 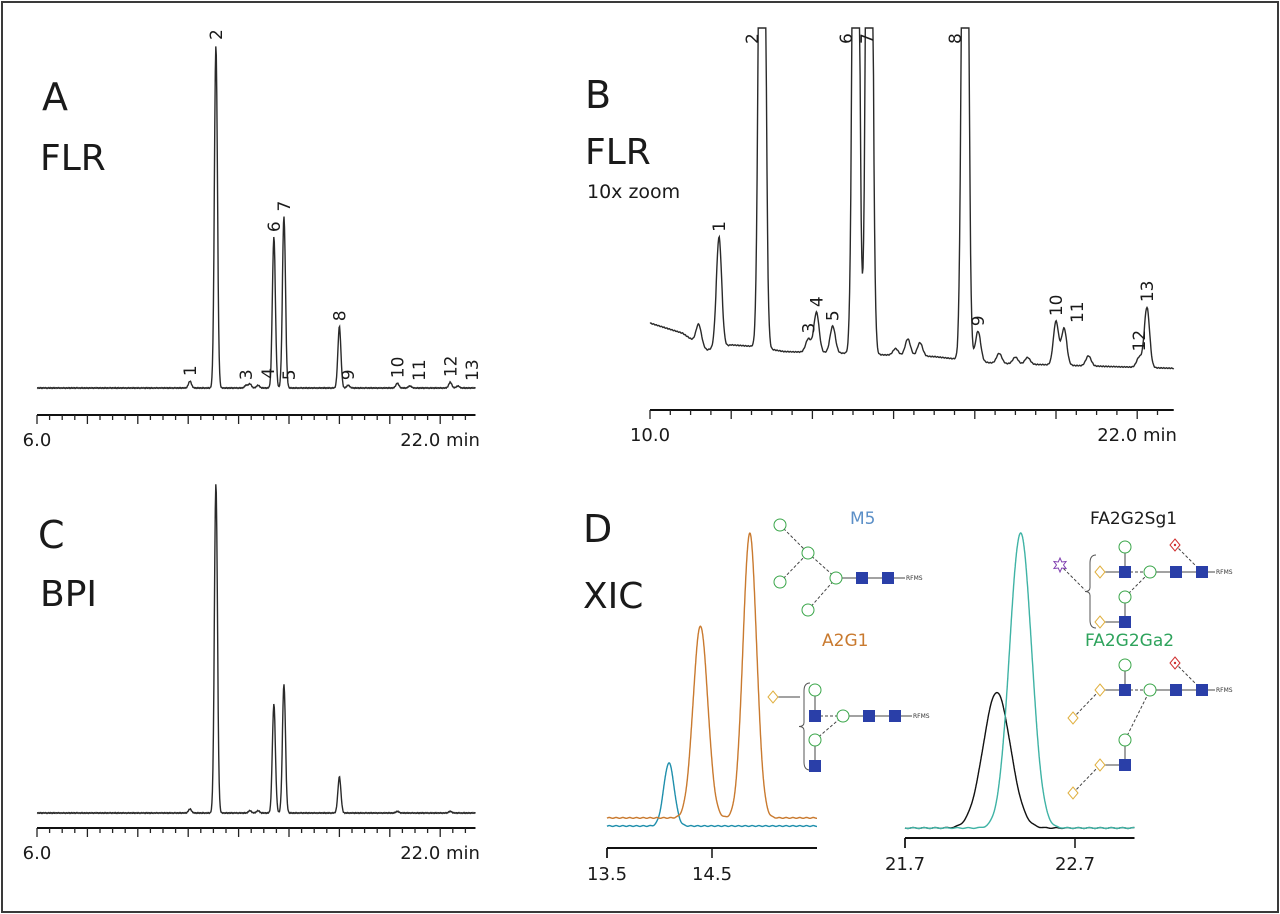 What do you see at coordinates (451, 367) in the screenshot?
I see `peak-label-12: 12` at bounding box center [451, 367].